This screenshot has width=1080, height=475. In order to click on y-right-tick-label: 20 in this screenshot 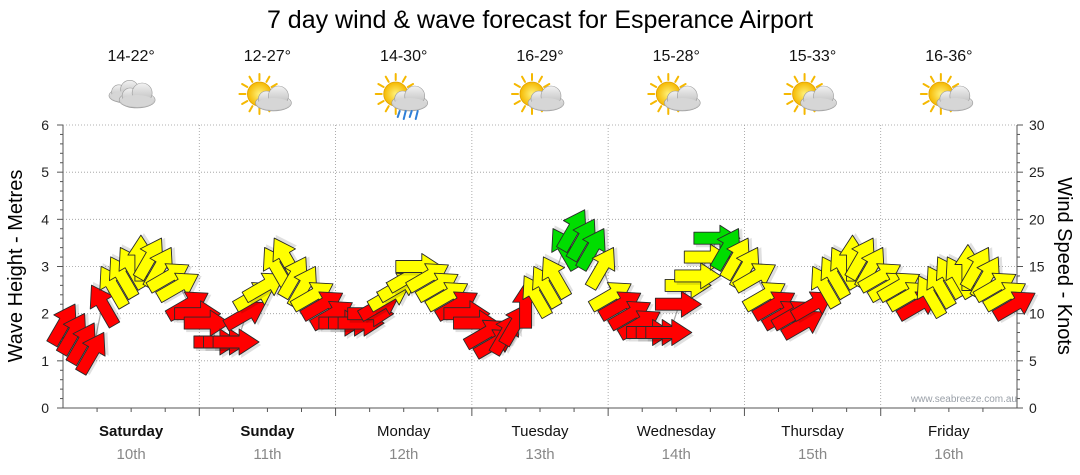, I will do `click(1037, 219)`.